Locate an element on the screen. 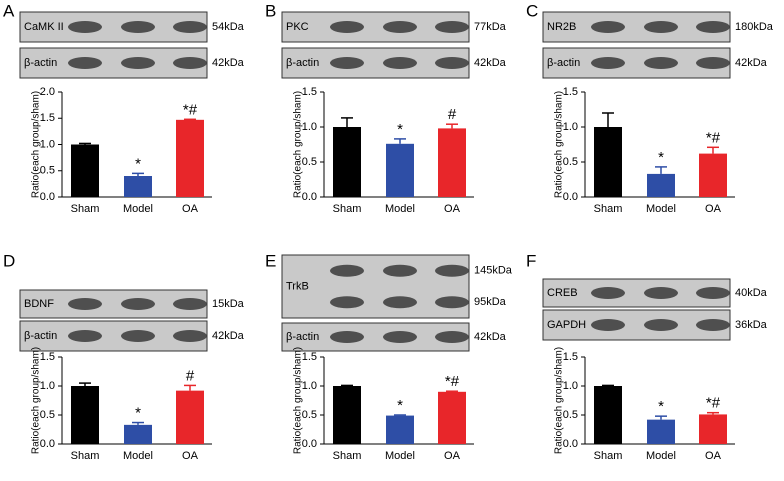 Image resolution: width=784 pixels, height=481 pixels. panel-letter: E is located at coordinates (270, 260).